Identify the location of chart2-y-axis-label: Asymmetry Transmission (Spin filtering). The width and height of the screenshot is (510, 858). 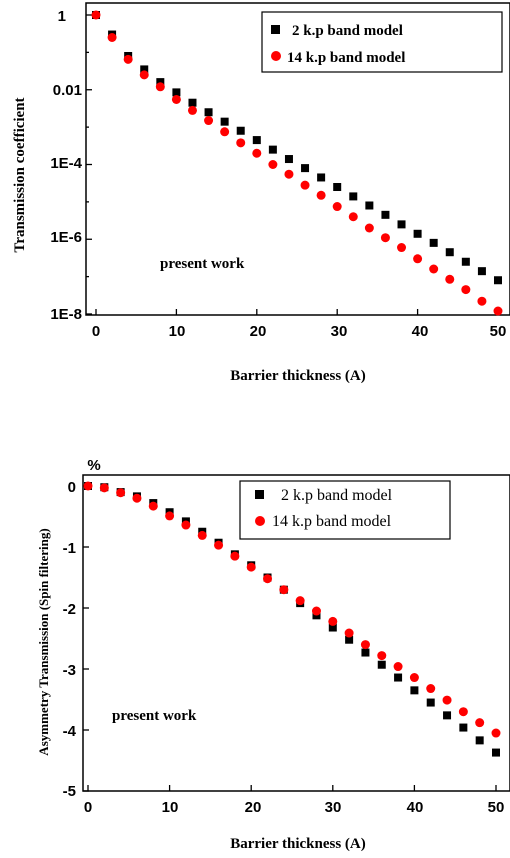
(43, 641).